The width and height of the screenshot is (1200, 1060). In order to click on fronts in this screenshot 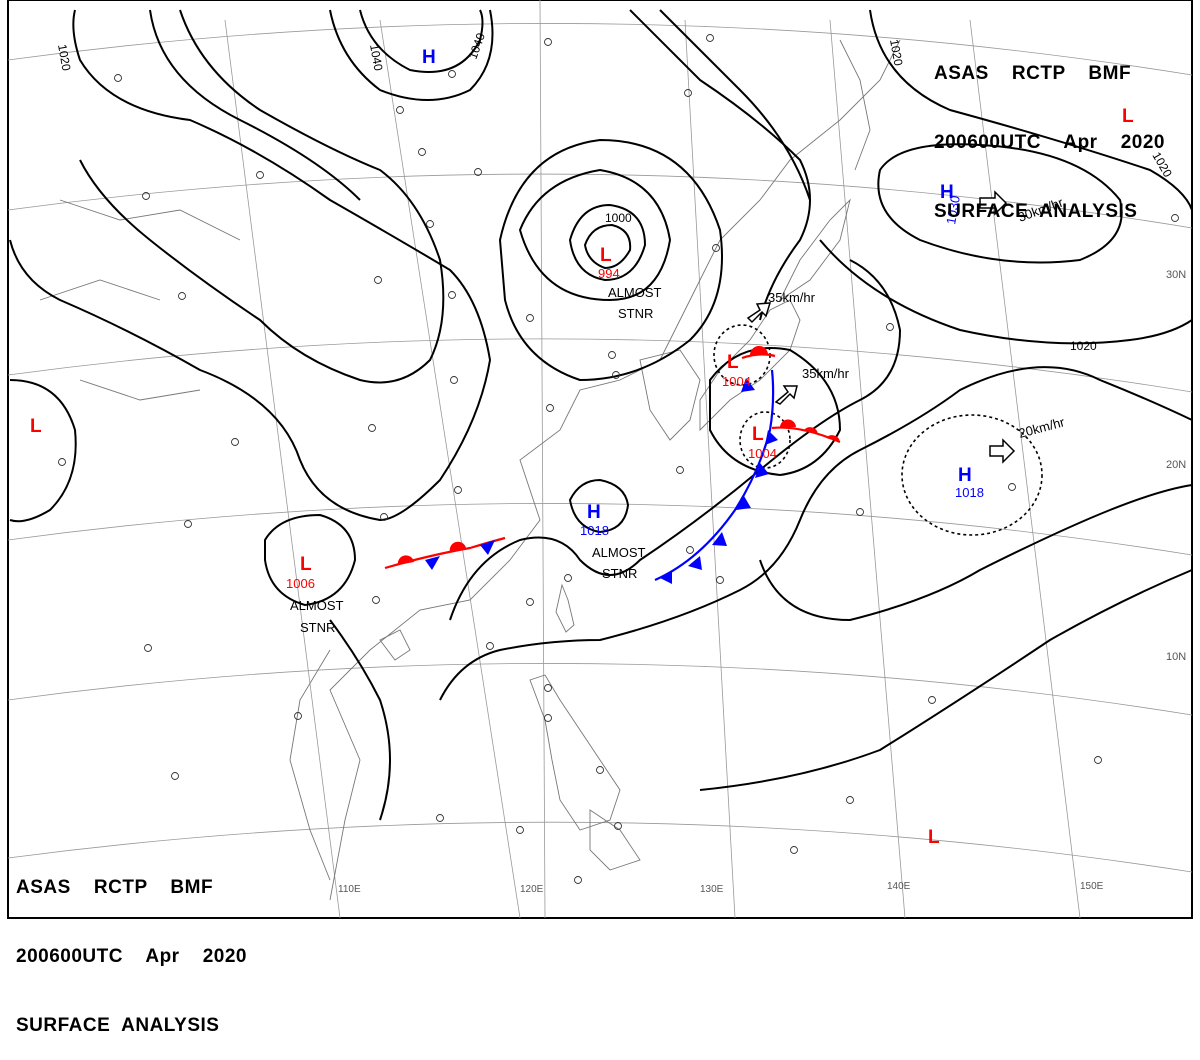, I will do `click(612, 464)`.